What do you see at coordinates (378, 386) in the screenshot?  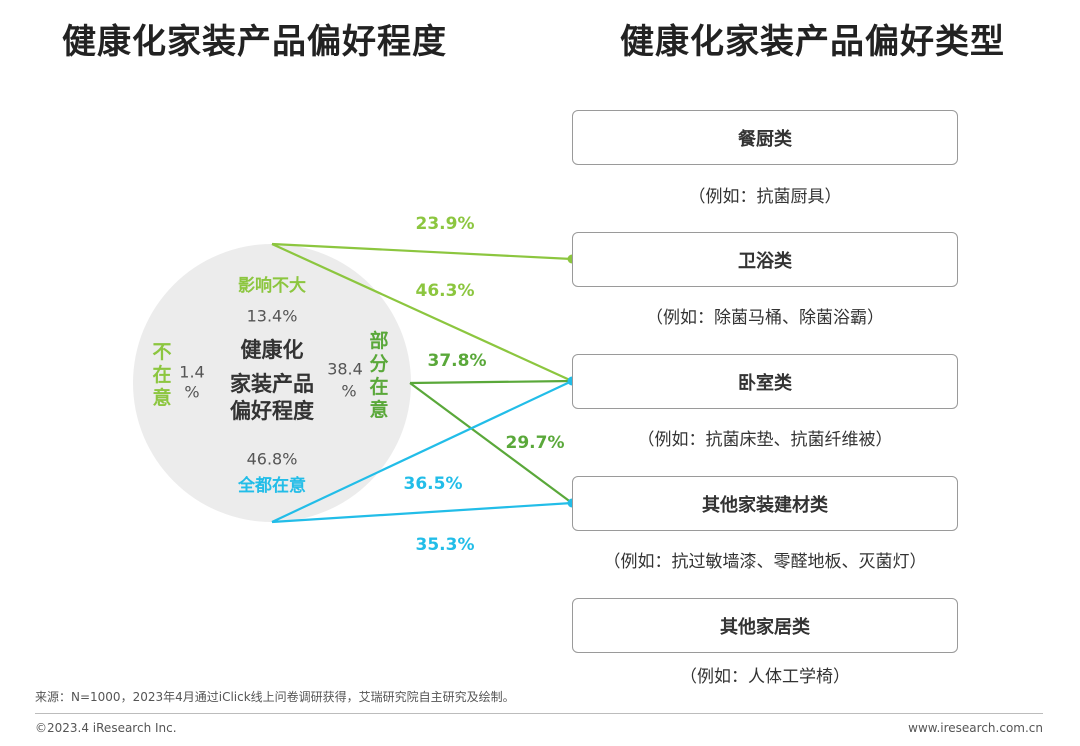 I see `slice-label-partial: 在` at bounding box center [378, 386].